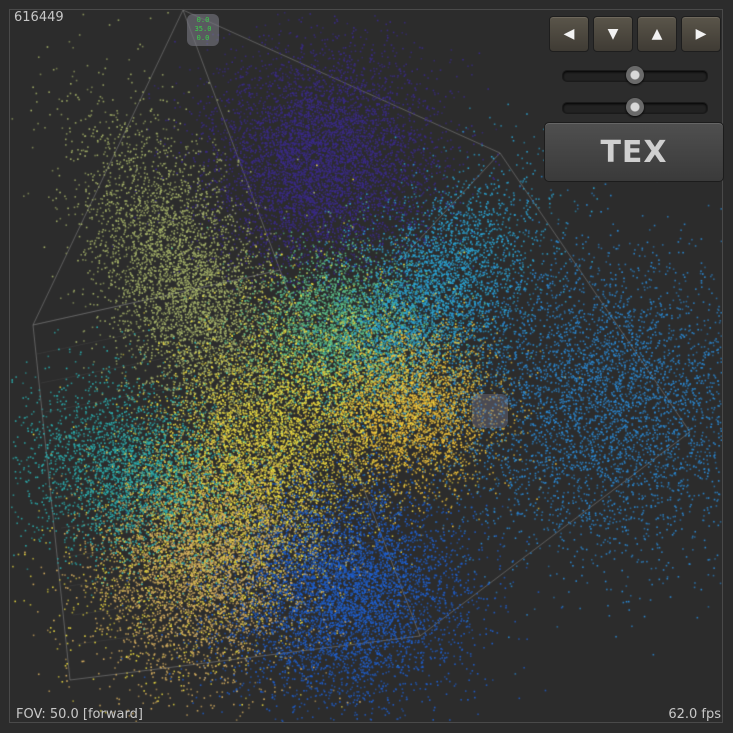 Image resolution: width=733 pixels, height=733 pixels. I want to click on arrow-left-icon: ◀, so click(569, 34).